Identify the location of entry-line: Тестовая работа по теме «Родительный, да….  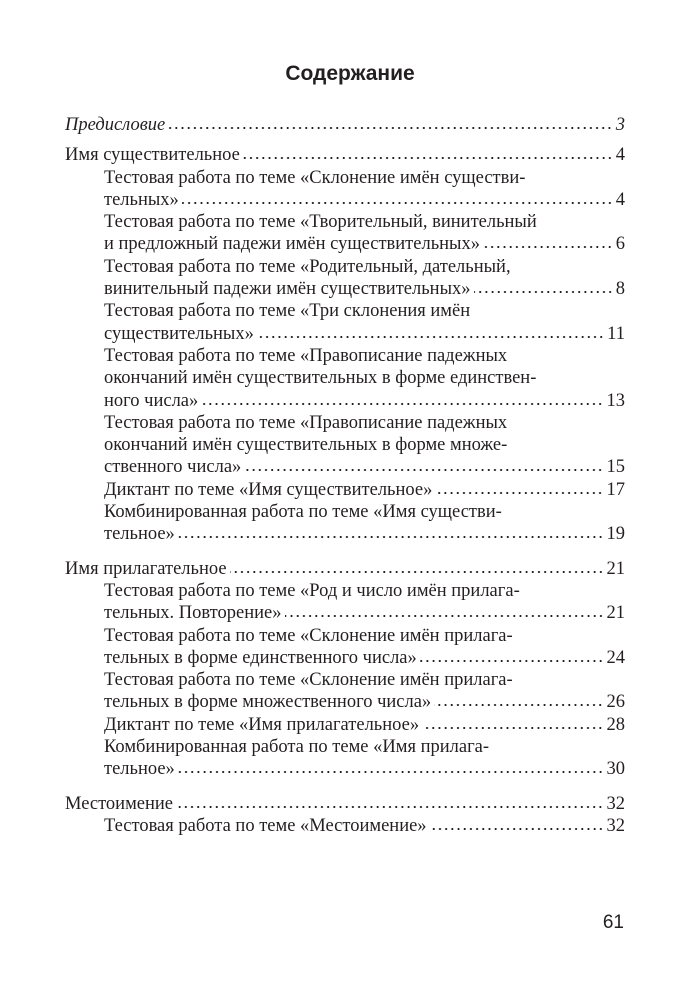
(345, 267).